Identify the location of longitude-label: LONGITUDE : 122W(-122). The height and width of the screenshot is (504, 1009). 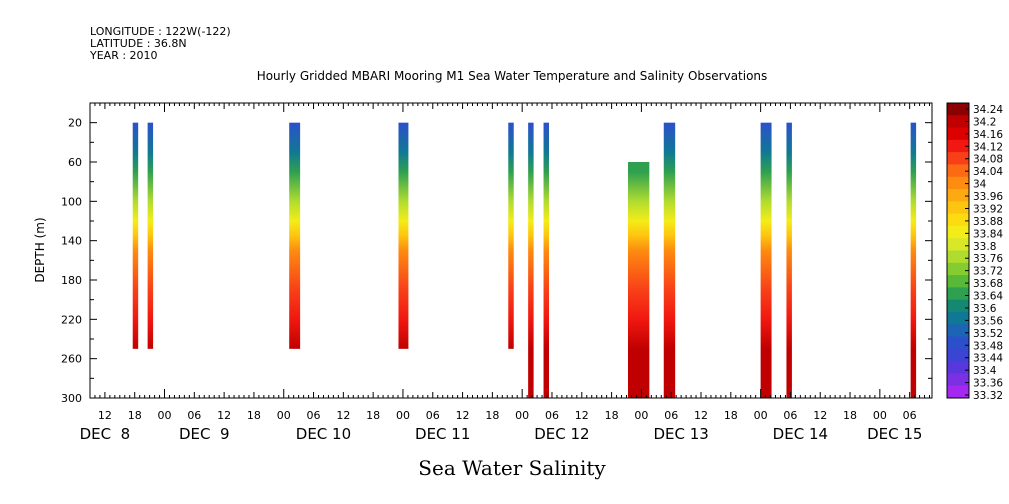
(160, 31).